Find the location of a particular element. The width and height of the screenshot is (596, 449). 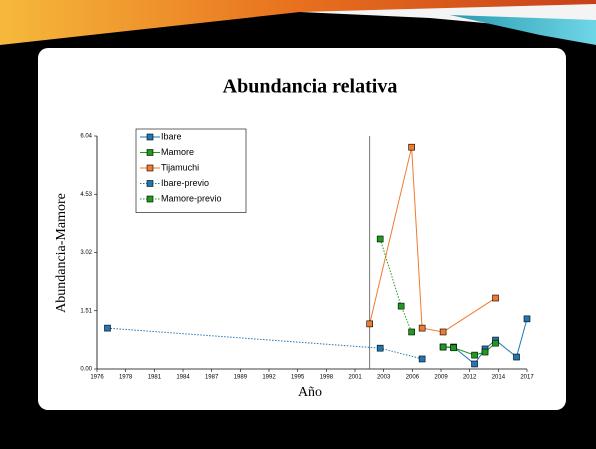

banner-swoosh is located at coordinates (448, 22).